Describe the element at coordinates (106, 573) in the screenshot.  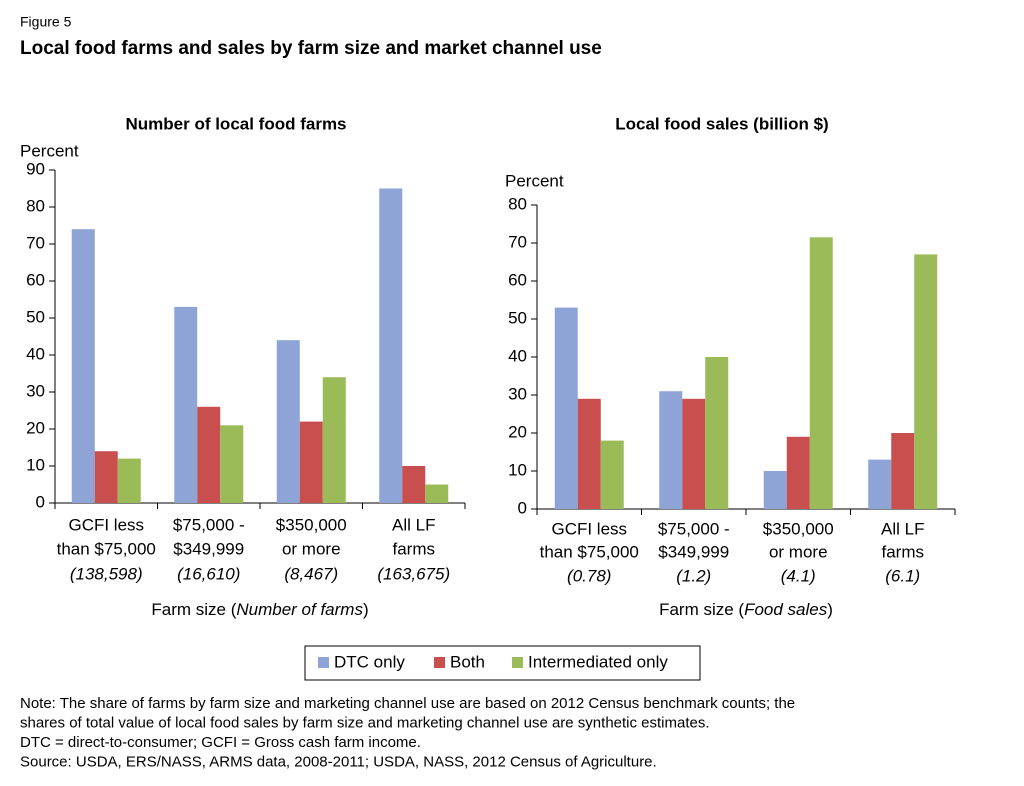
I see `category-note: (138,598)` at that location.